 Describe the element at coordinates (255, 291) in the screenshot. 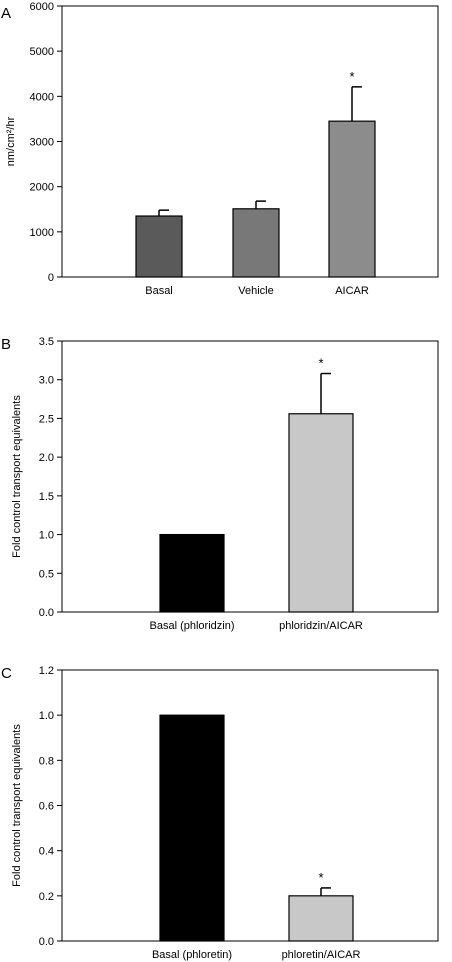

I see `category-label-1: Vehicle` at that location.